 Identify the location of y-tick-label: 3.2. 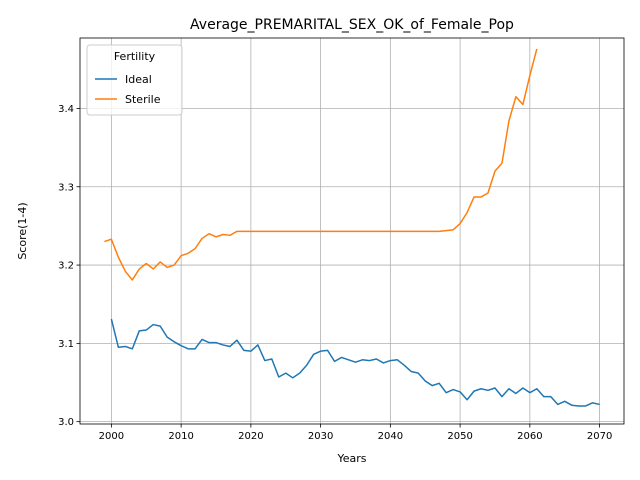
(66, 266).